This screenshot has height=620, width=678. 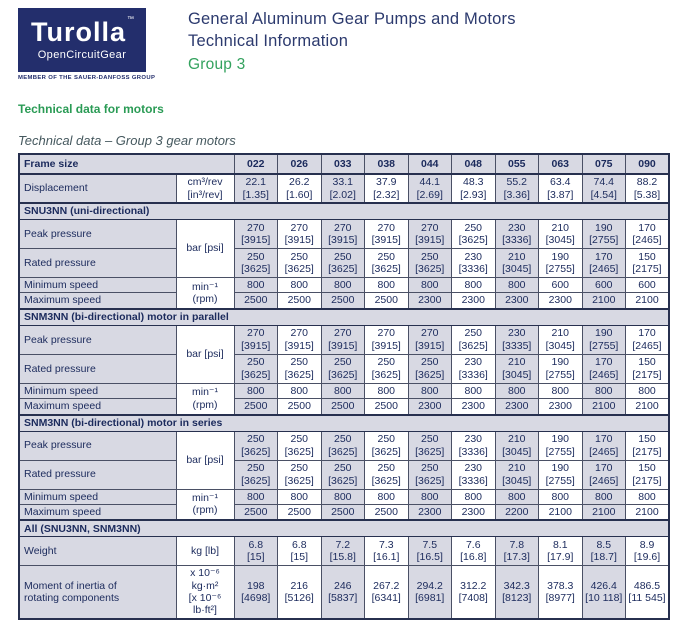 What do you see at coordinates (82, 55) in the screenshot?
I see `logo-subbrand-text: OpenCircuitGear` at bounding box center [82, 55].